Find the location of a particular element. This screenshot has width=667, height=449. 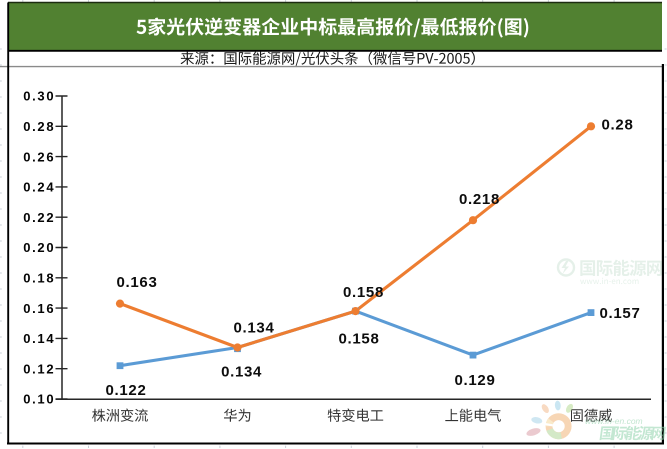

svg-text: 0.163 is located at coordinates (136, 282).